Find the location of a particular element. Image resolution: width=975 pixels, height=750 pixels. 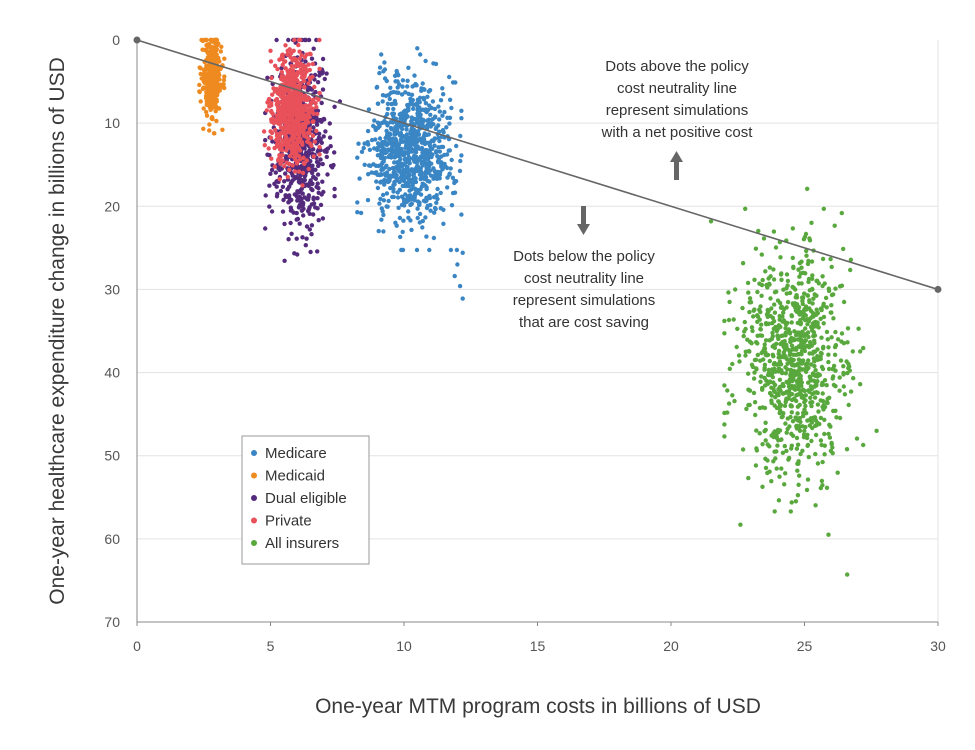

x-tick-label: 20 is located at coordinates (671, 646).